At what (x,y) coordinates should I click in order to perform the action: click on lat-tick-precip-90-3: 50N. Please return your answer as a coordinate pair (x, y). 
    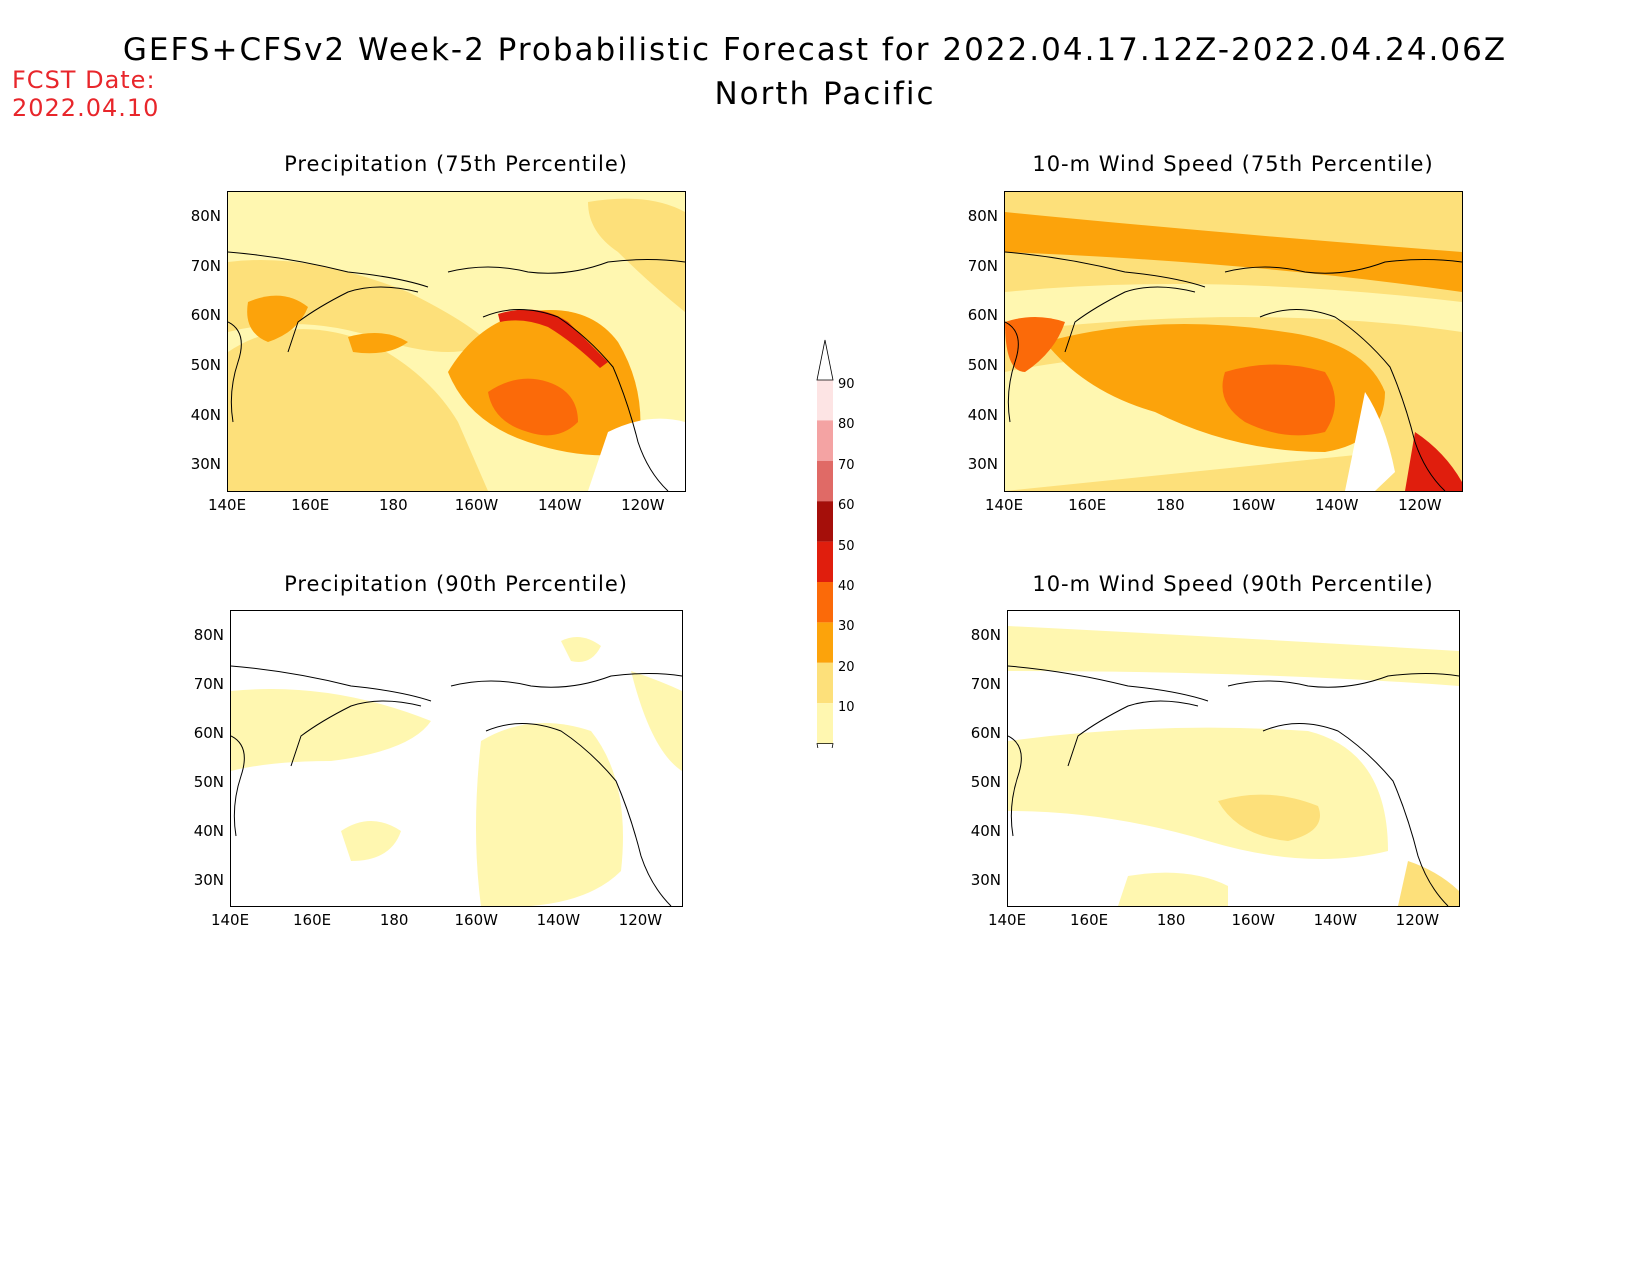
    Looking at the image, I should click on (208, 781).